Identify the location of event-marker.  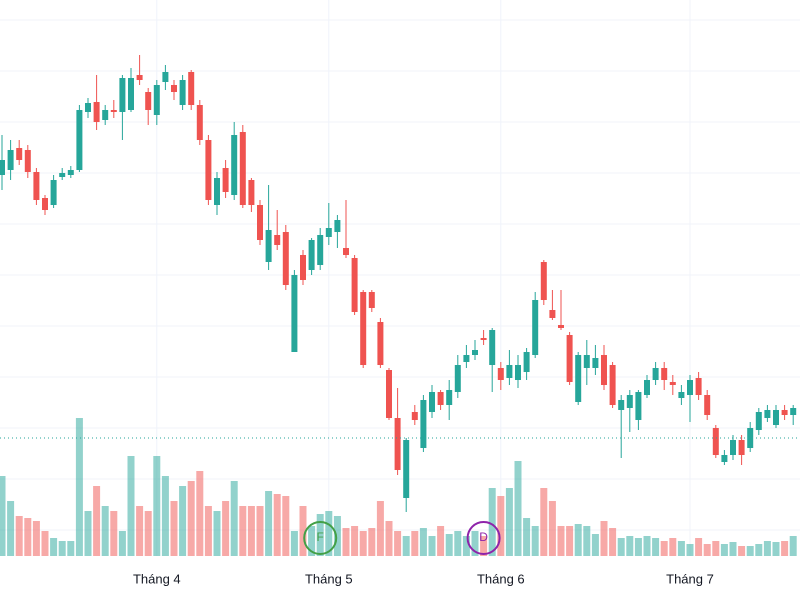
(483, 538).